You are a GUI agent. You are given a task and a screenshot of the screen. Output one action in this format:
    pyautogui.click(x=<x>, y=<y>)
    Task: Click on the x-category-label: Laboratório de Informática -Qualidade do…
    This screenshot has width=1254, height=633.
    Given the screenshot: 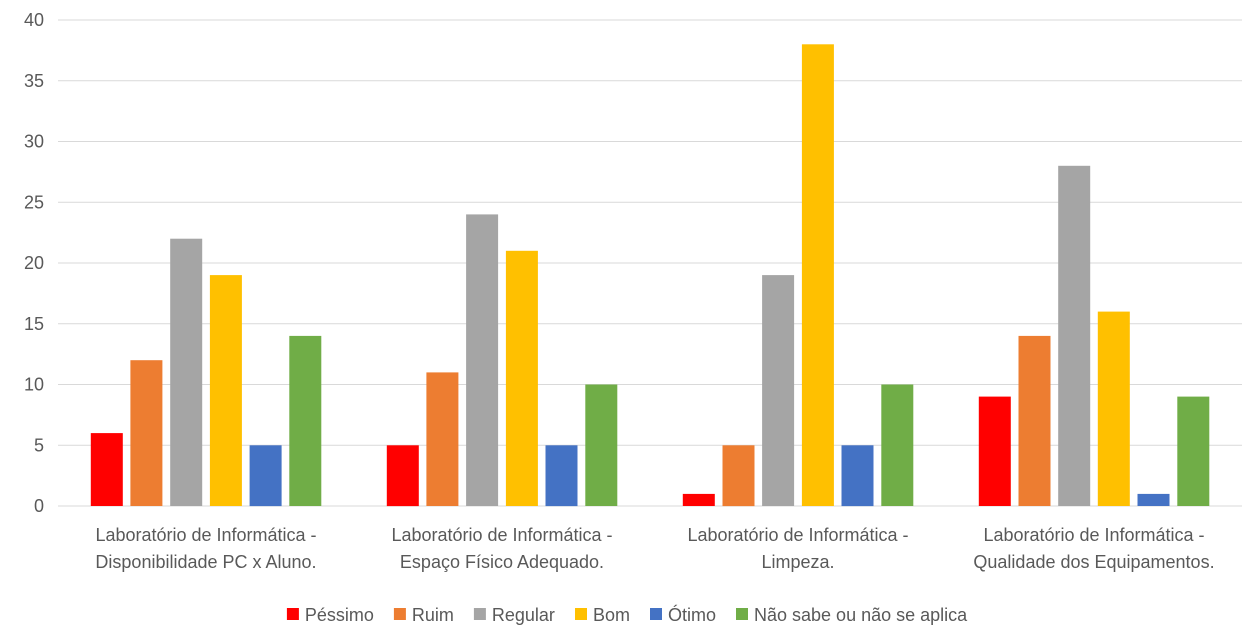 What is the action you would take?
    pyautogui.click(x=1093, y=548)
    